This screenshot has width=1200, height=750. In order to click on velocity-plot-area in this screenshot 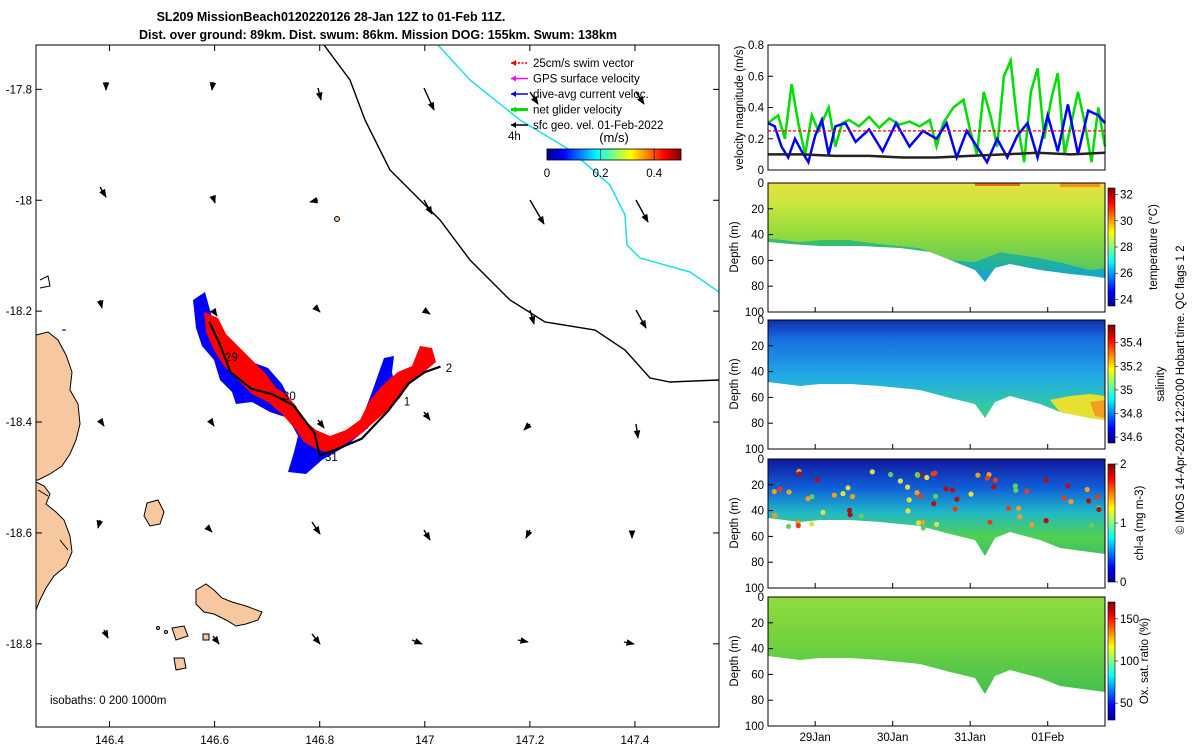, I will do `click(936, 107)`.